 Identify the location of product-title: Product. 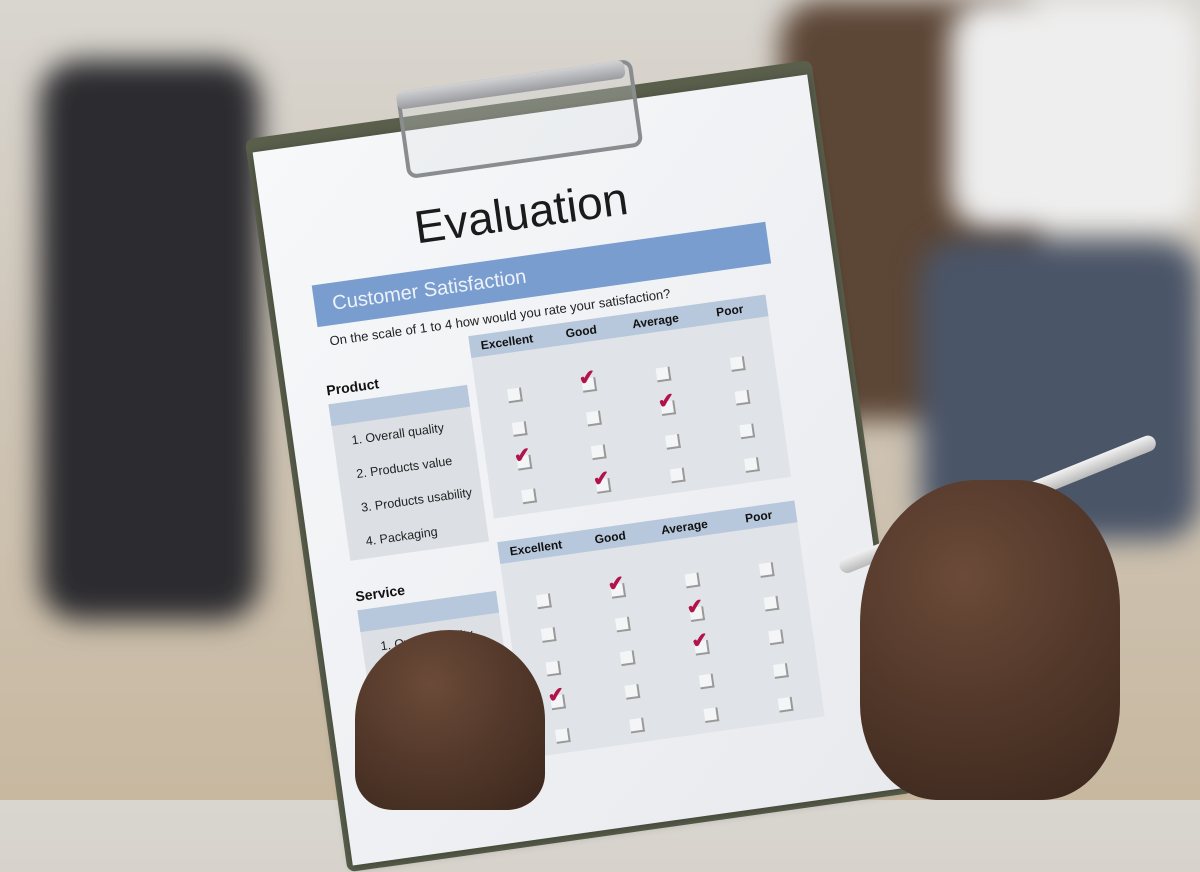
(352, 387).